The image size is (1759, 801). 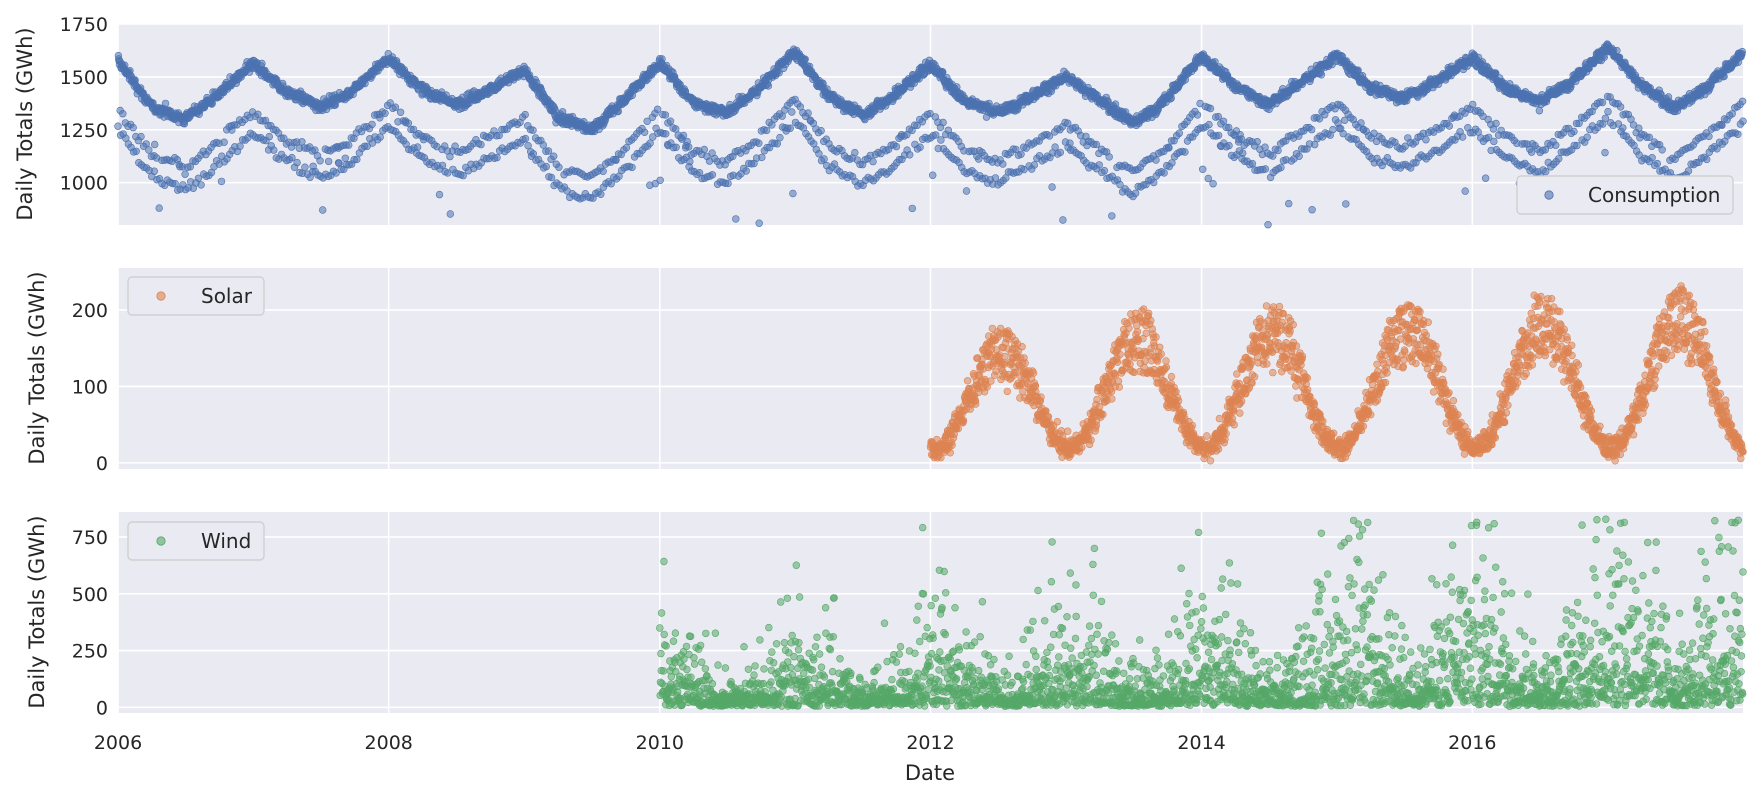 I want to click on y-tick-label-1250: 1250, so click(x=84, y=131).